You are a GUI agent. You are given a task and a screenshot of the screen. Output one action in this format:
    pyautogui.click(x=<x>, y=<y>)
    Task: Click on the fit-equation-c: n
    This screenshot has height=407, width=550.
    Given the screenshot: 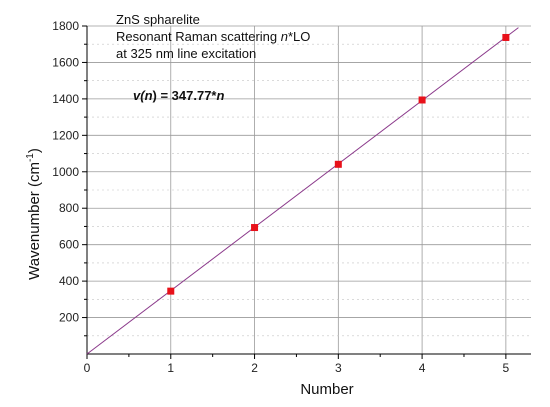 What is the action you would take?
    pyautogui.click(x=220, y=95)
    